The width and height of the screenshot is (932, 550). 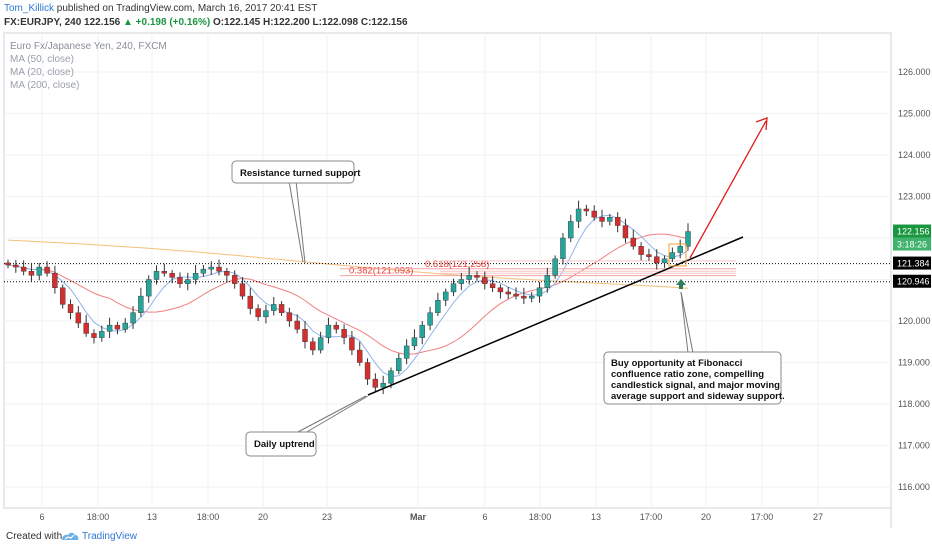 What do you see at coordinates (102, 22) in the screenshot?
I see `last-price: 122.156` at bounding box center [102, 22].